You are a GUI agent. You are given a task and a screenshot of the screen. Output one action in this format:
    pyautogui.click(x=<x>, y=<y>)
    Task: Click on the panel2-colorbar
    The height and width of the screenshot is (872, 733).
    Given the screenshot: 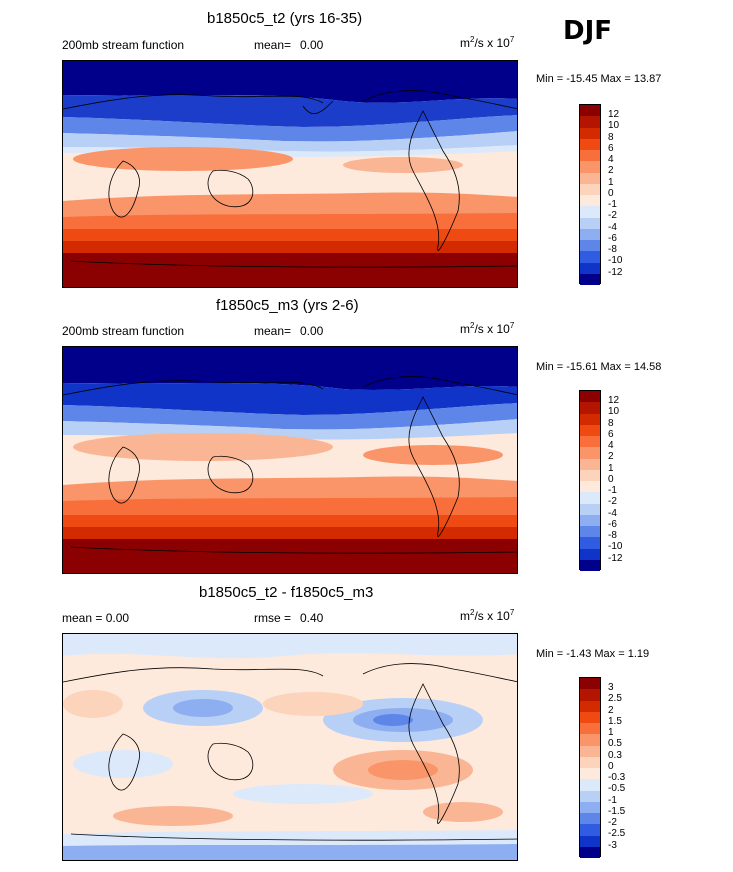 What is the action you would take?
    pyautogui.click(x=590, y=480)
    